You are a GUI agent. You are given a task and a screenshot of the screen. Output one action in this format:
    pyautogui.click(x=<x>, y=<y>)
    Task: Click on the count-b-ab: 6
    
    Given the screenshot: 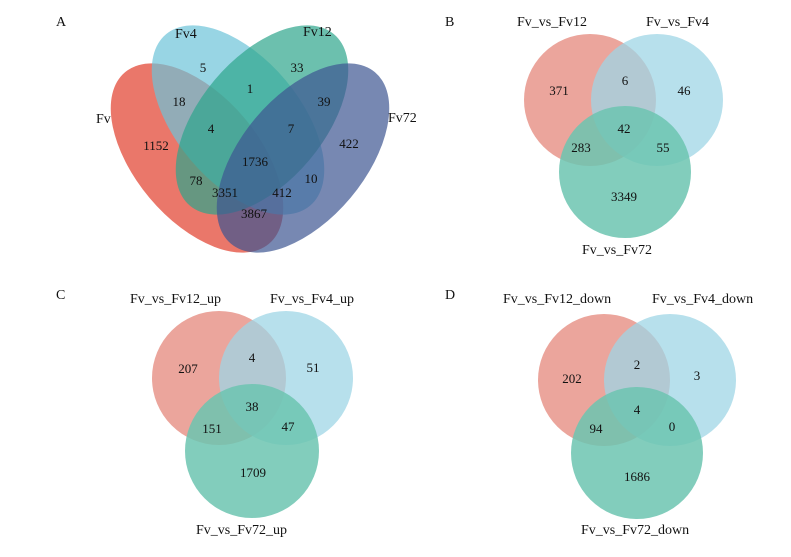 What is the action you would take?
    pyautogui.click(x=625, y=80)
    